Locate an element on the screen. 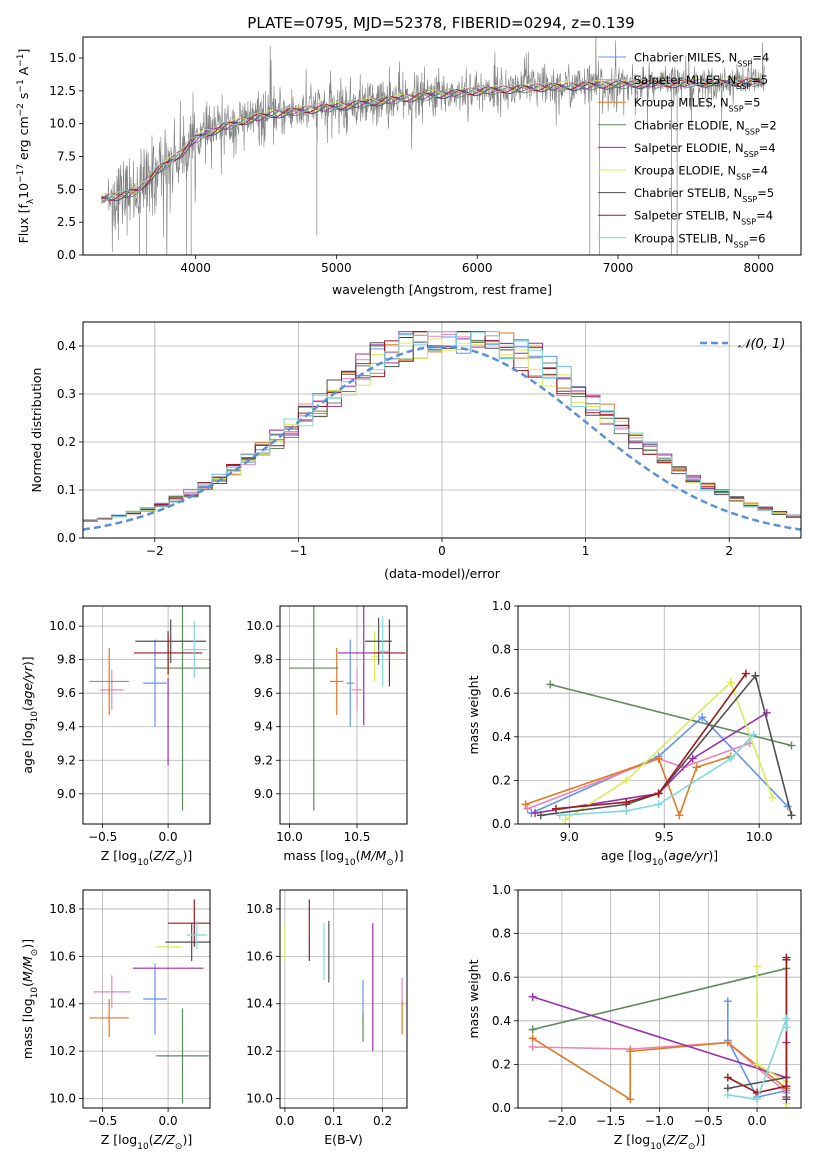 This screenshot has height=1170, width=819. errorbar-chabrier-stelib is located at coordinates (379, 641).